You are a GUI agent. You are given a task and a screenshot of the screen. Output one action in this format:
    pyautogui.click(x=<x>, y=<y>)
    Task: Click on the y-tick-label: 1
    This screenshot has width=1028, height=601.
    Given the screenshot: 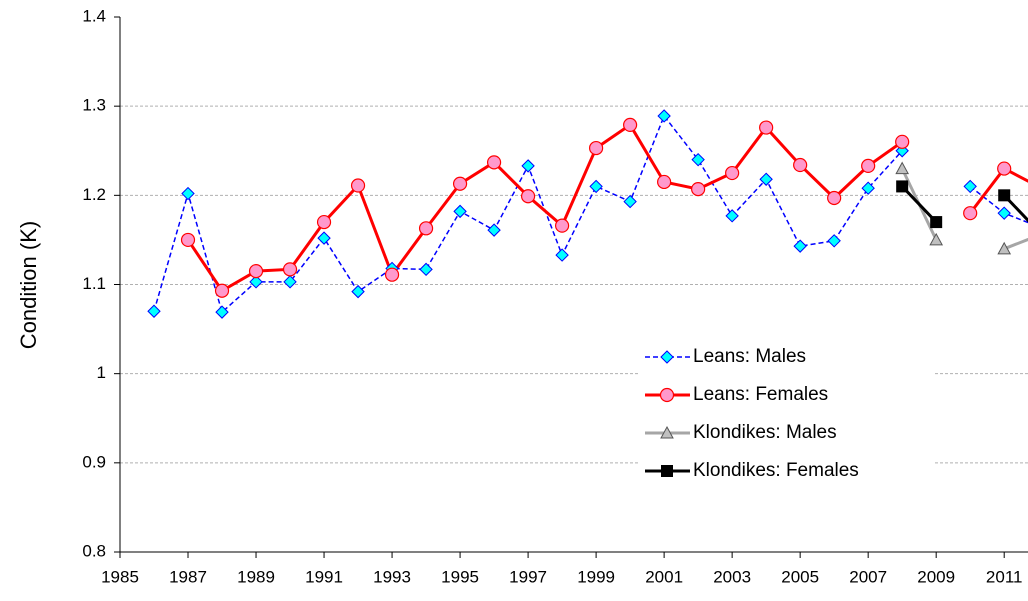 What is the action you would take?
    pyautogui.click(x=101, y=372)
    